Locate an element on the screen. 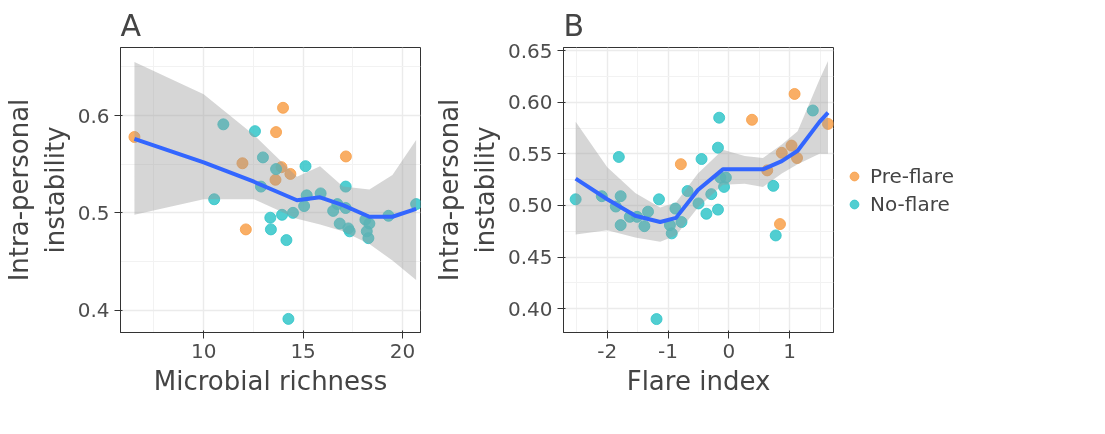 The height and width of the screenshot is (434, 1105). legend-label: No-flare is located at coordinates (910, 203).